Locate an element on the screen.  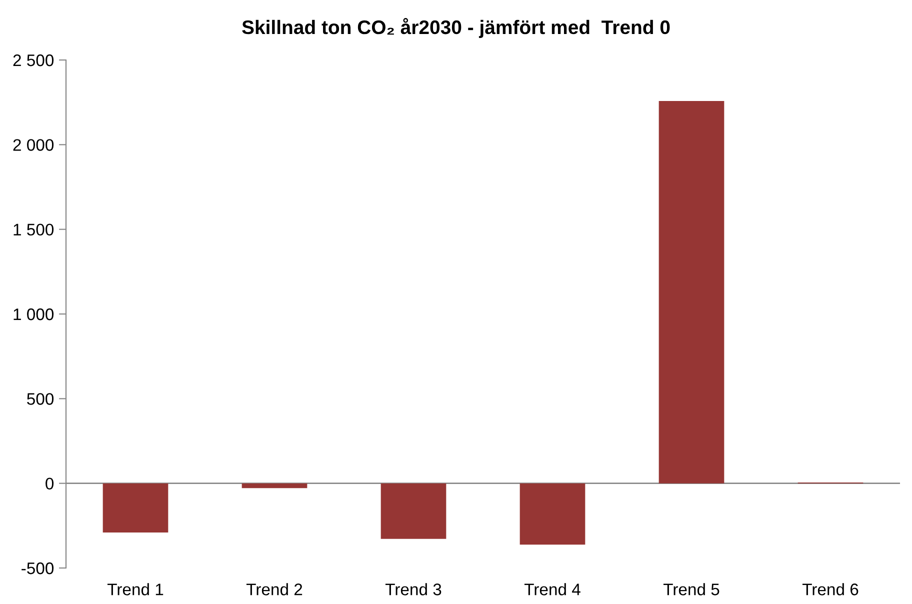
y-tick-label: 500 is located at coordinates (40, 399).